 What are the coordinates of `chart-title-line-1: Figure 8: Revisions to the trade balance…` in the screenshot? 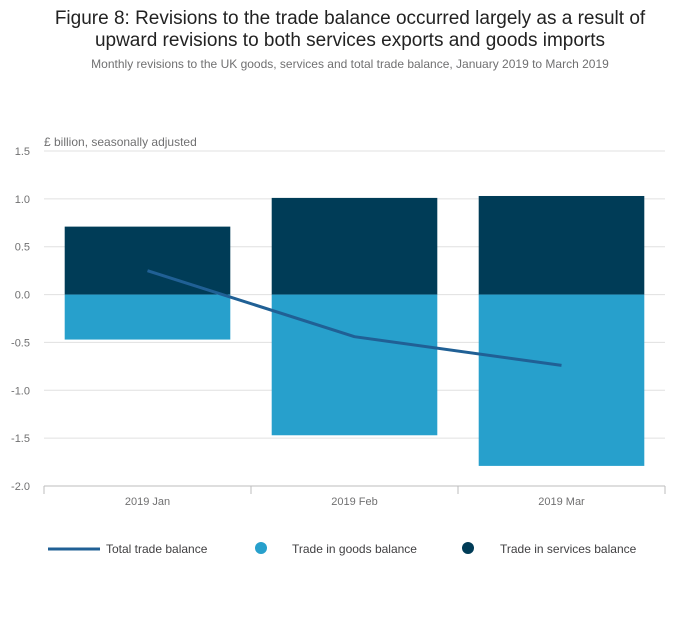 It's located at (350, 18).